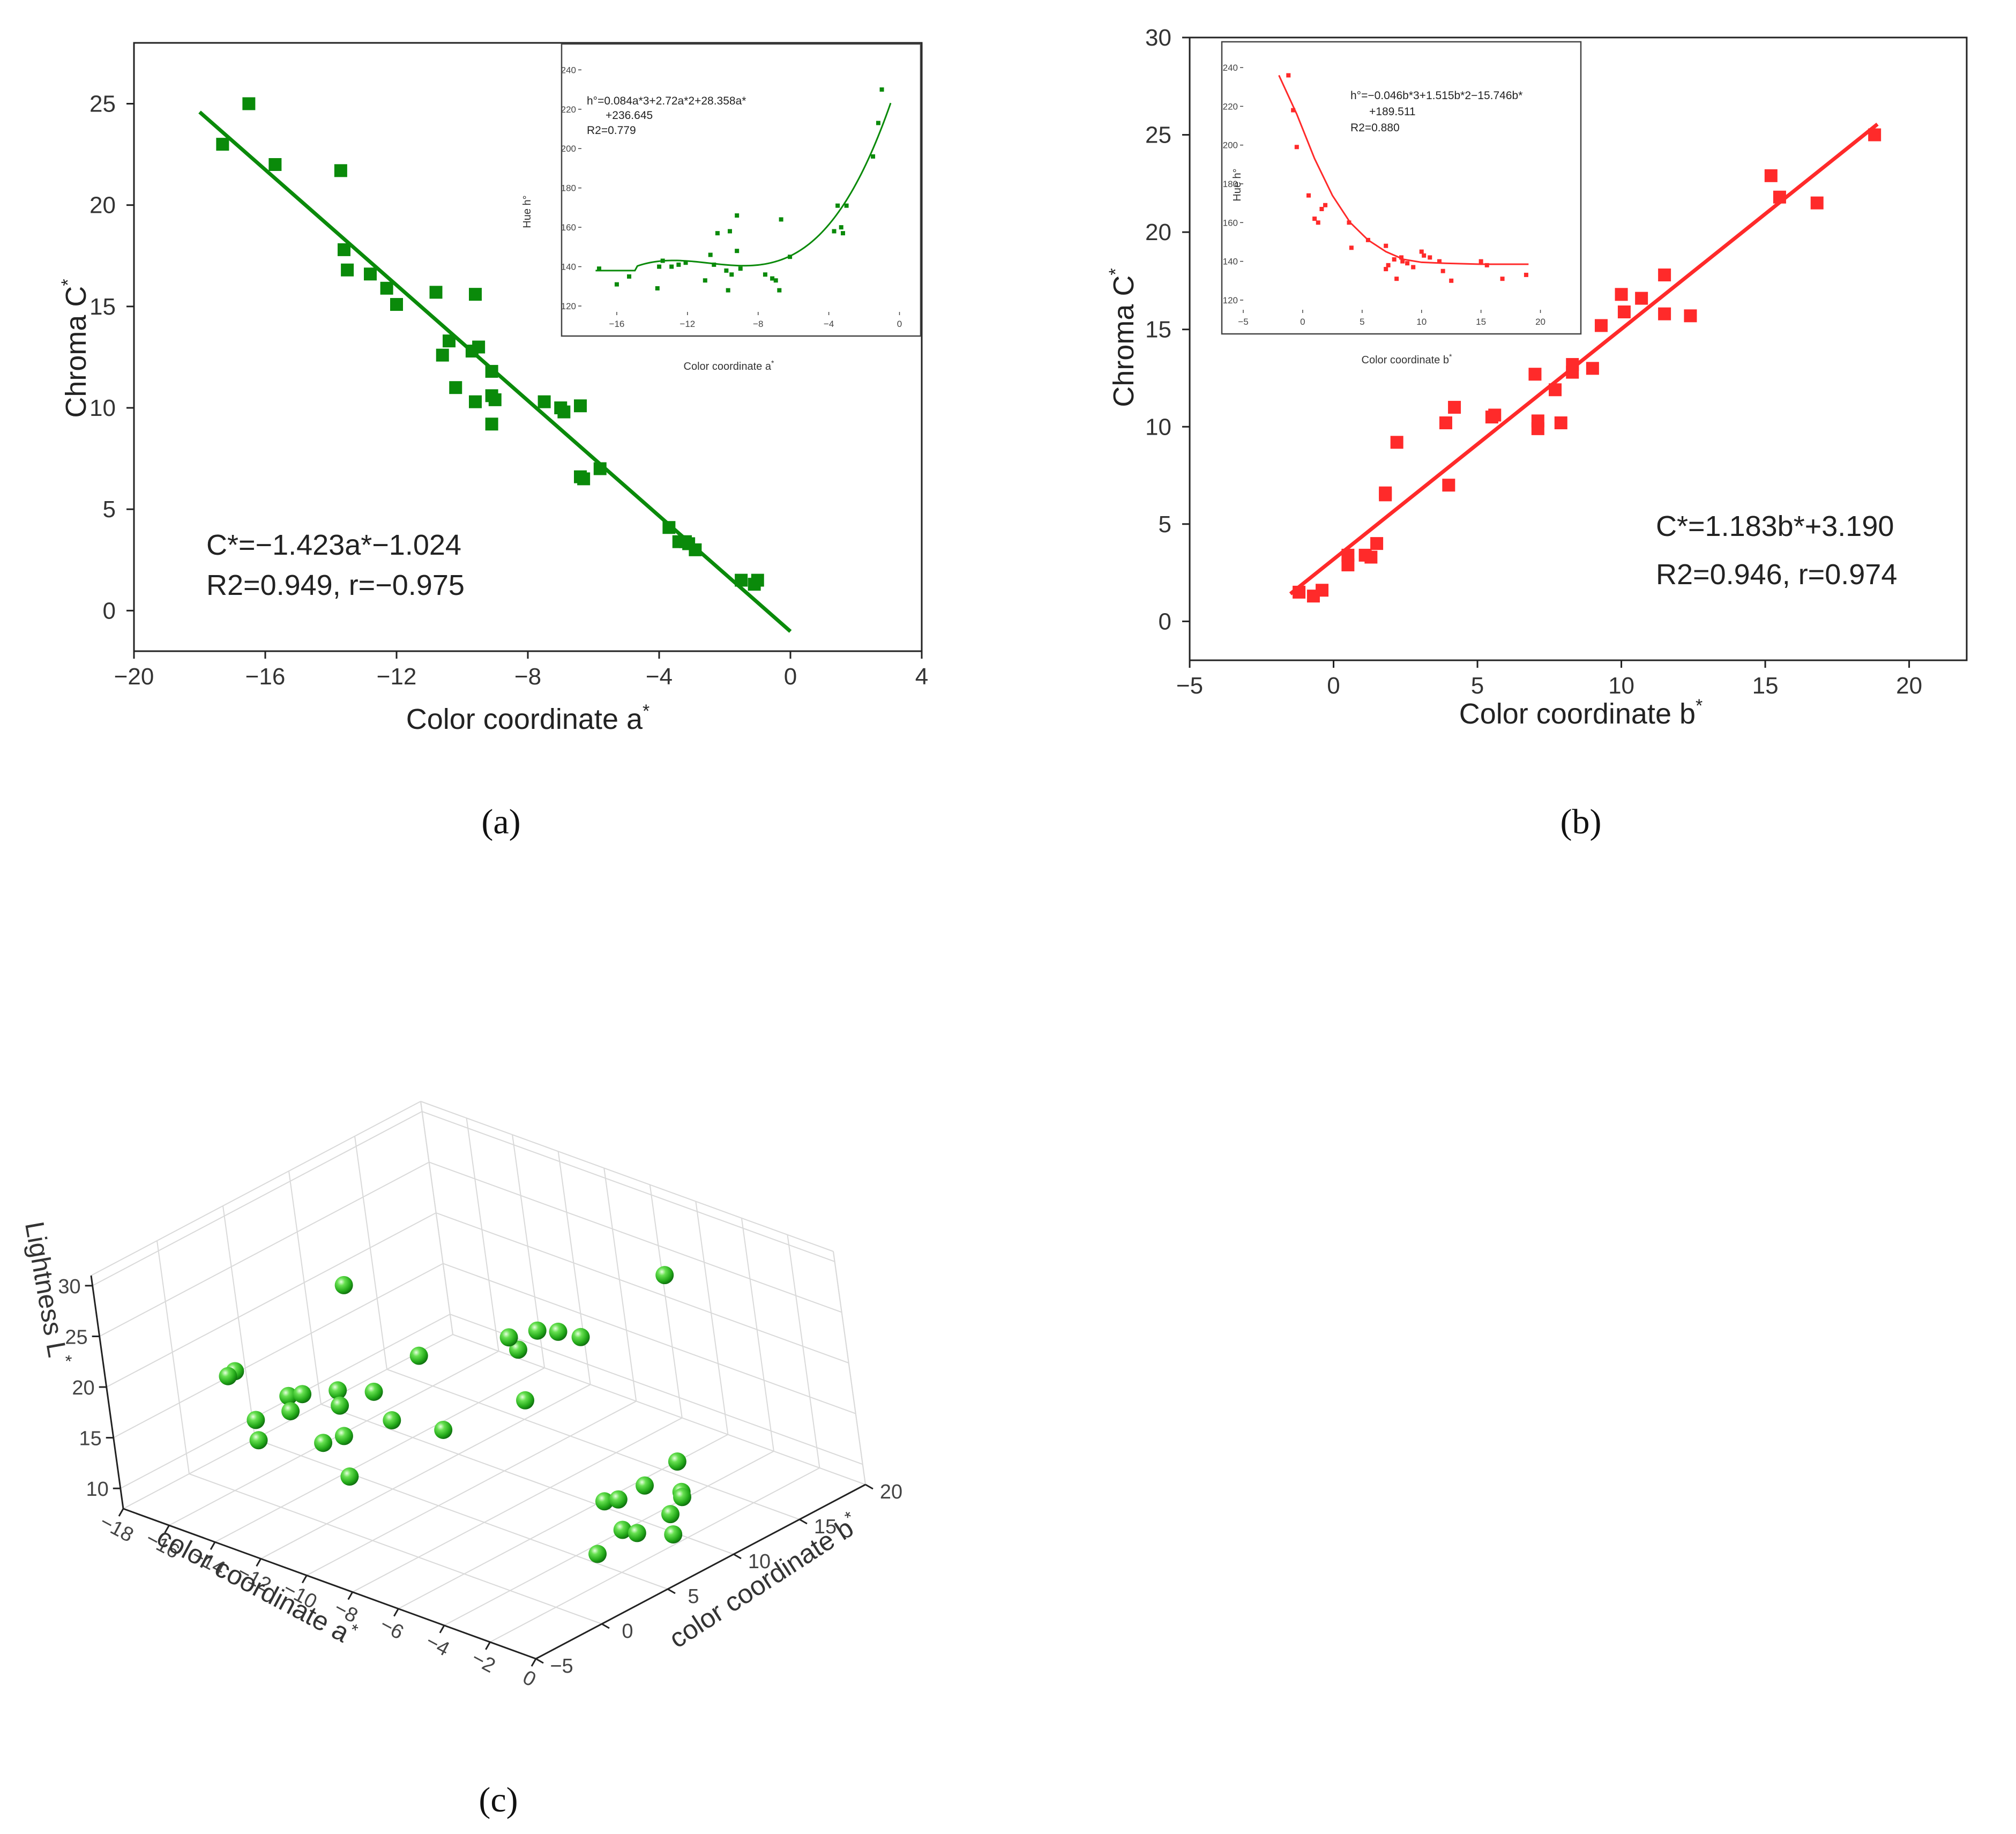 The height and width of the screenshot is (1834, 2016). Describe the element at coordinates (256, 1586) in the screenshot. I see `x-axis-label-c: color coordinate a*` at that location.